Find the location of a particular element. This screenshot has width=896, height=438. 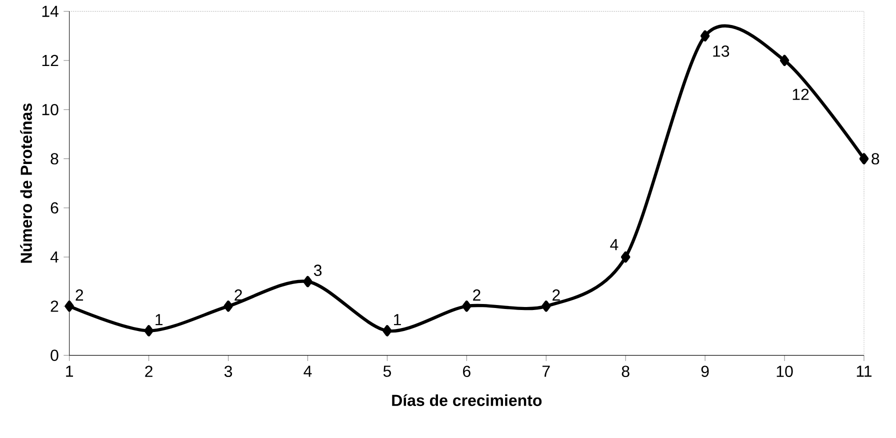

y-axis-title: Número de Proteínas is located at coordinates (26, 183).